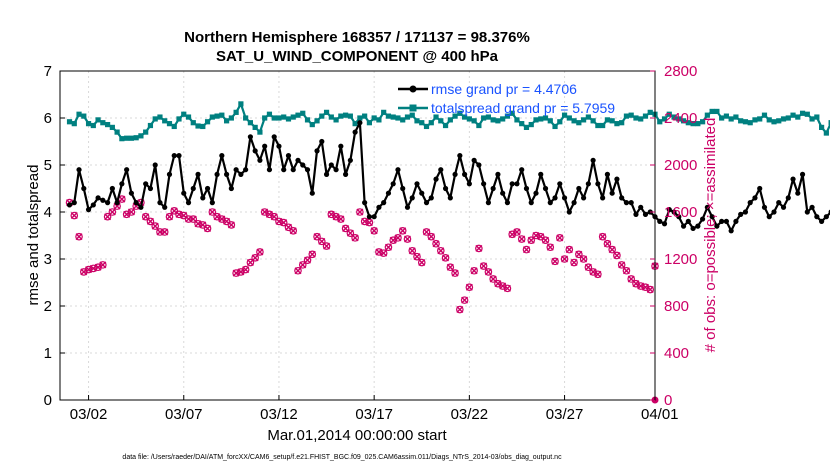  Describe the element at coordinates (54, 236) in the screenshot. I see `left-axis-ticks: 0 1 2 3 4 5 6 7` at that location.